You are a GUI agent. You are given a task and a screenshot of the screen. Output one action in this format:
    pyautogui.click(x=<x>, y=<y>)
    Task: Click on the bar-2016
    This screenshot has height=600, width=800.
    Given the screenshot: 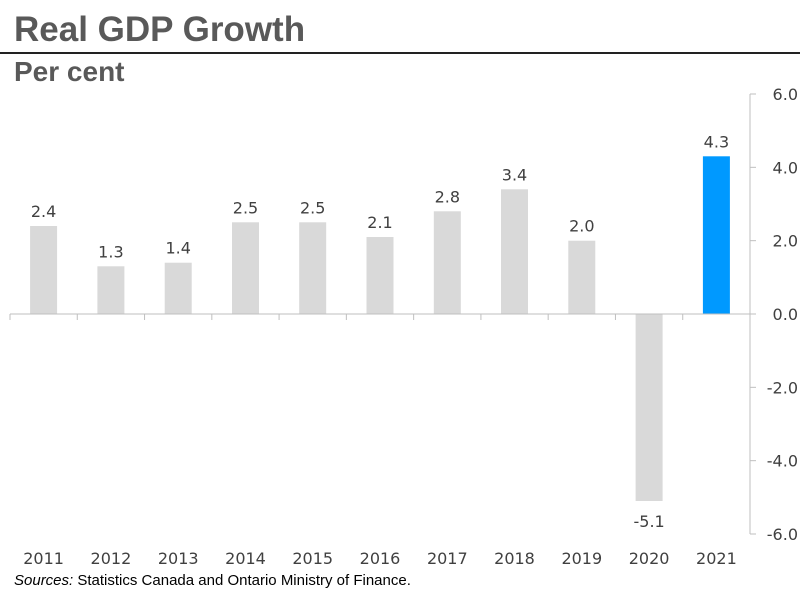 What is the action you would take?
    pyautogui.click(x=380, y=275)
    